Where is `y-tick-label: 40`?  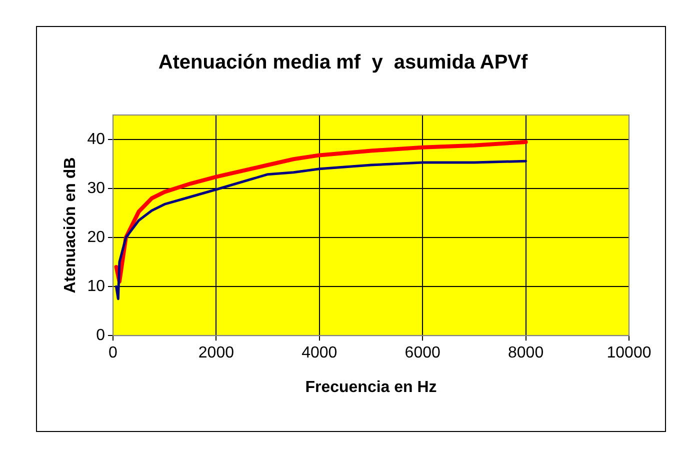 y-tick-label: 40 is located at coordinates (96, 139).